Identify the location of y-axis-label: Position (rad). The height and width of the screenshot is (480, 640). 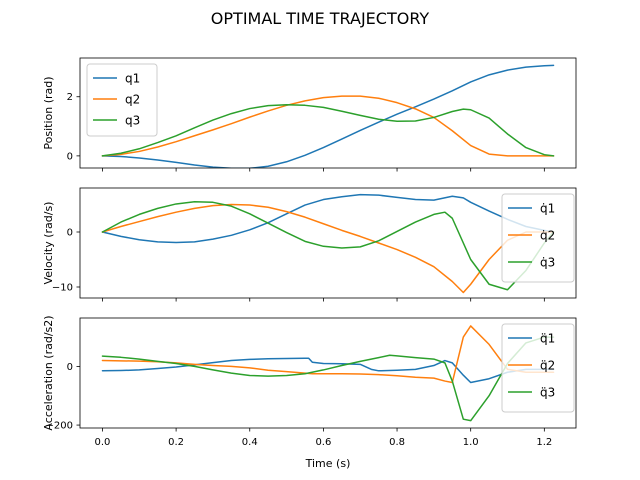
(48, 112).